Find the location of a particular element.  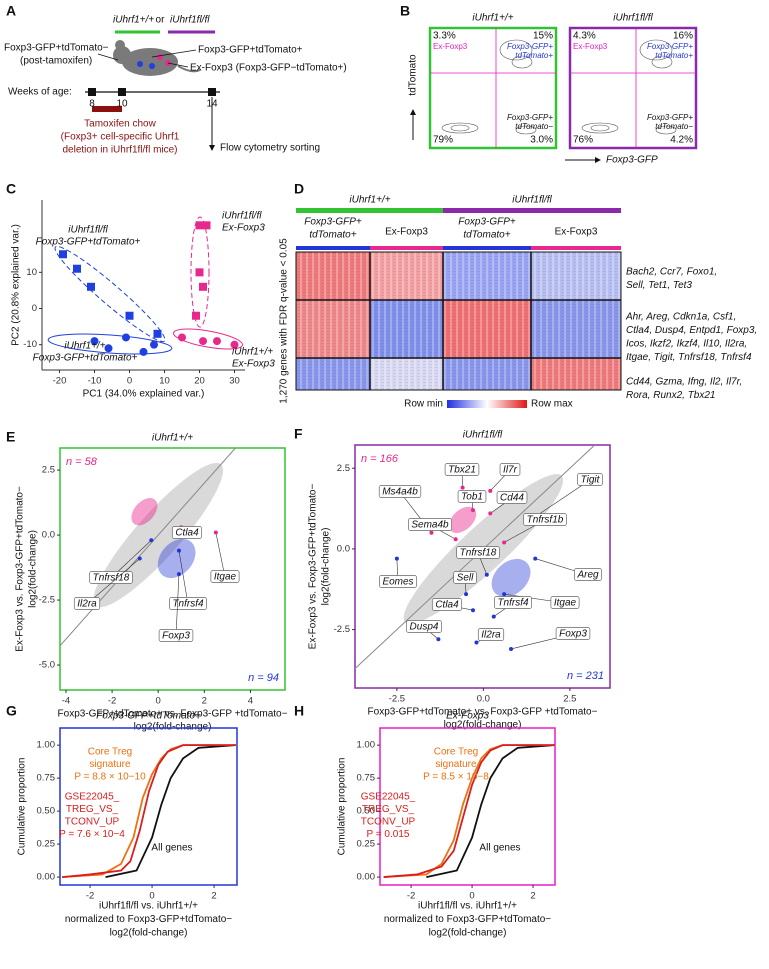

group-label: iUhrf1+/+ is located at coordinates (84, 346).